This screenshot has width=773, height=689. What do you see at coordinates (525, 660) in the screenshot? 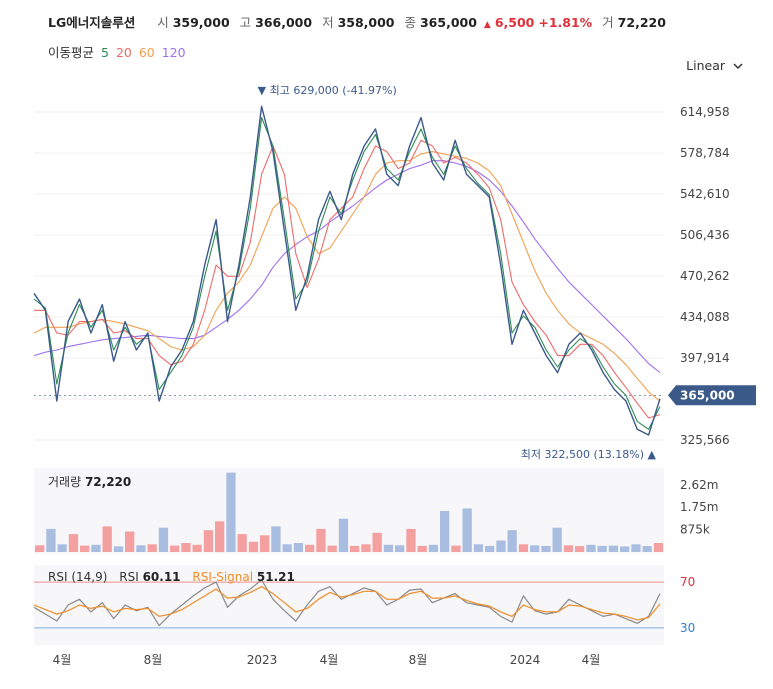
I see `x-tick-label: 2024` at bounding box center [525, 660].